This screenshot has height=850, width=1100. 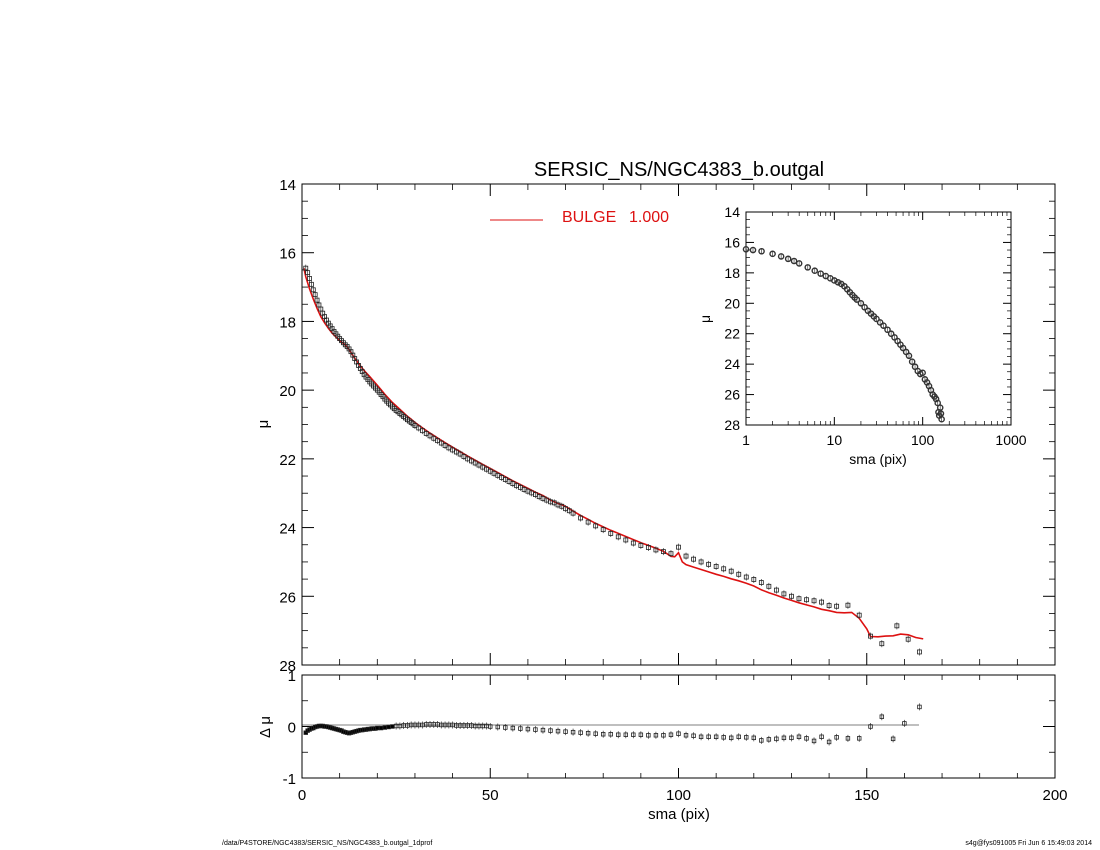 I want to click on main-y-tick-label: 24, so click(x=287, y=529).